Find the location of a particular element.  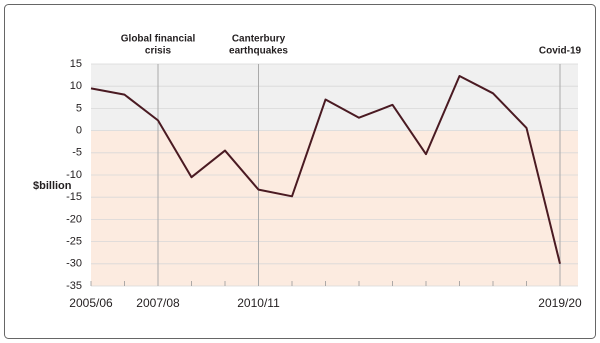

y-axis-label: $billion is located at coordinates (52, 186).